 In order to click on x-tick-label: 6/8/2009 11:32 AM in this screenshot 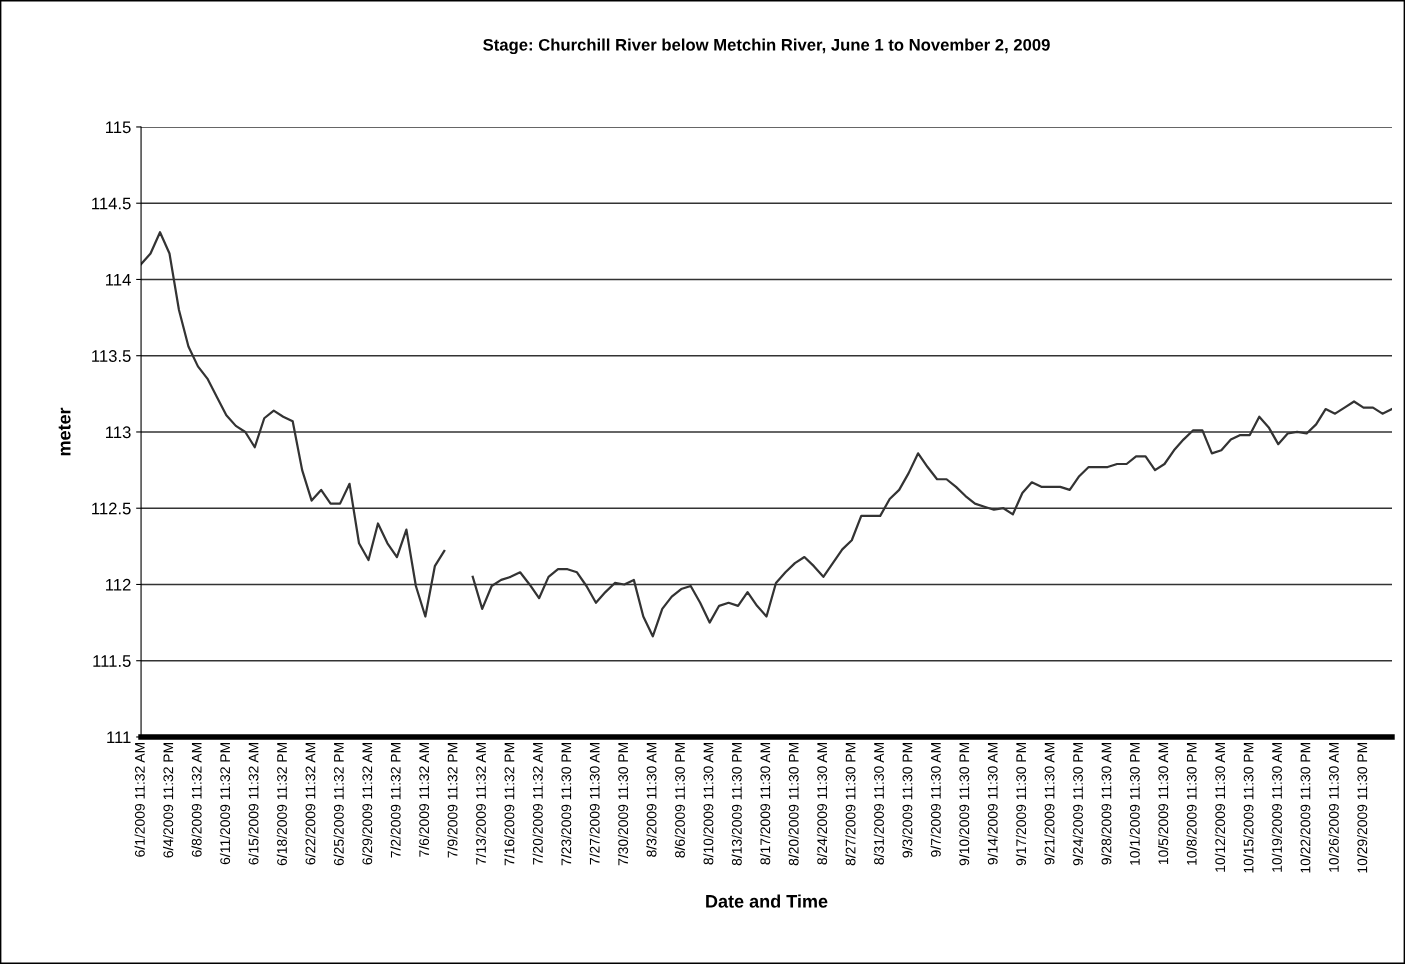, I will do `click(196, 799)`.